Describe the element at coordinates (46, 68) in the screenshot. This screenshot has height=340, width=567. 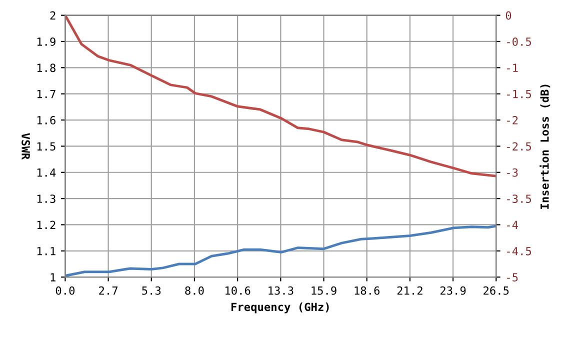
I see `y-tick-label: 1.8` at that location.